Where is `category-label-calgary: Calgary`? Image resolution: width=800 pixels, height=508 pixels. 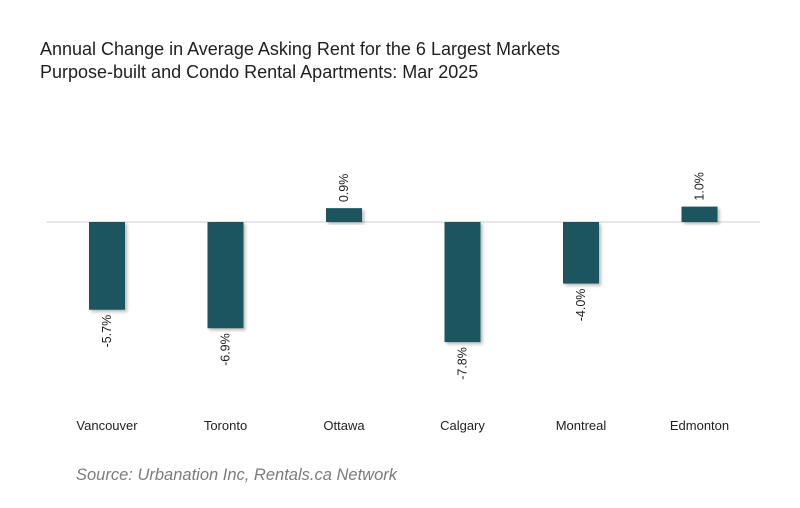
category-label-calgary: Calgary is located at coordinates (462, 425).